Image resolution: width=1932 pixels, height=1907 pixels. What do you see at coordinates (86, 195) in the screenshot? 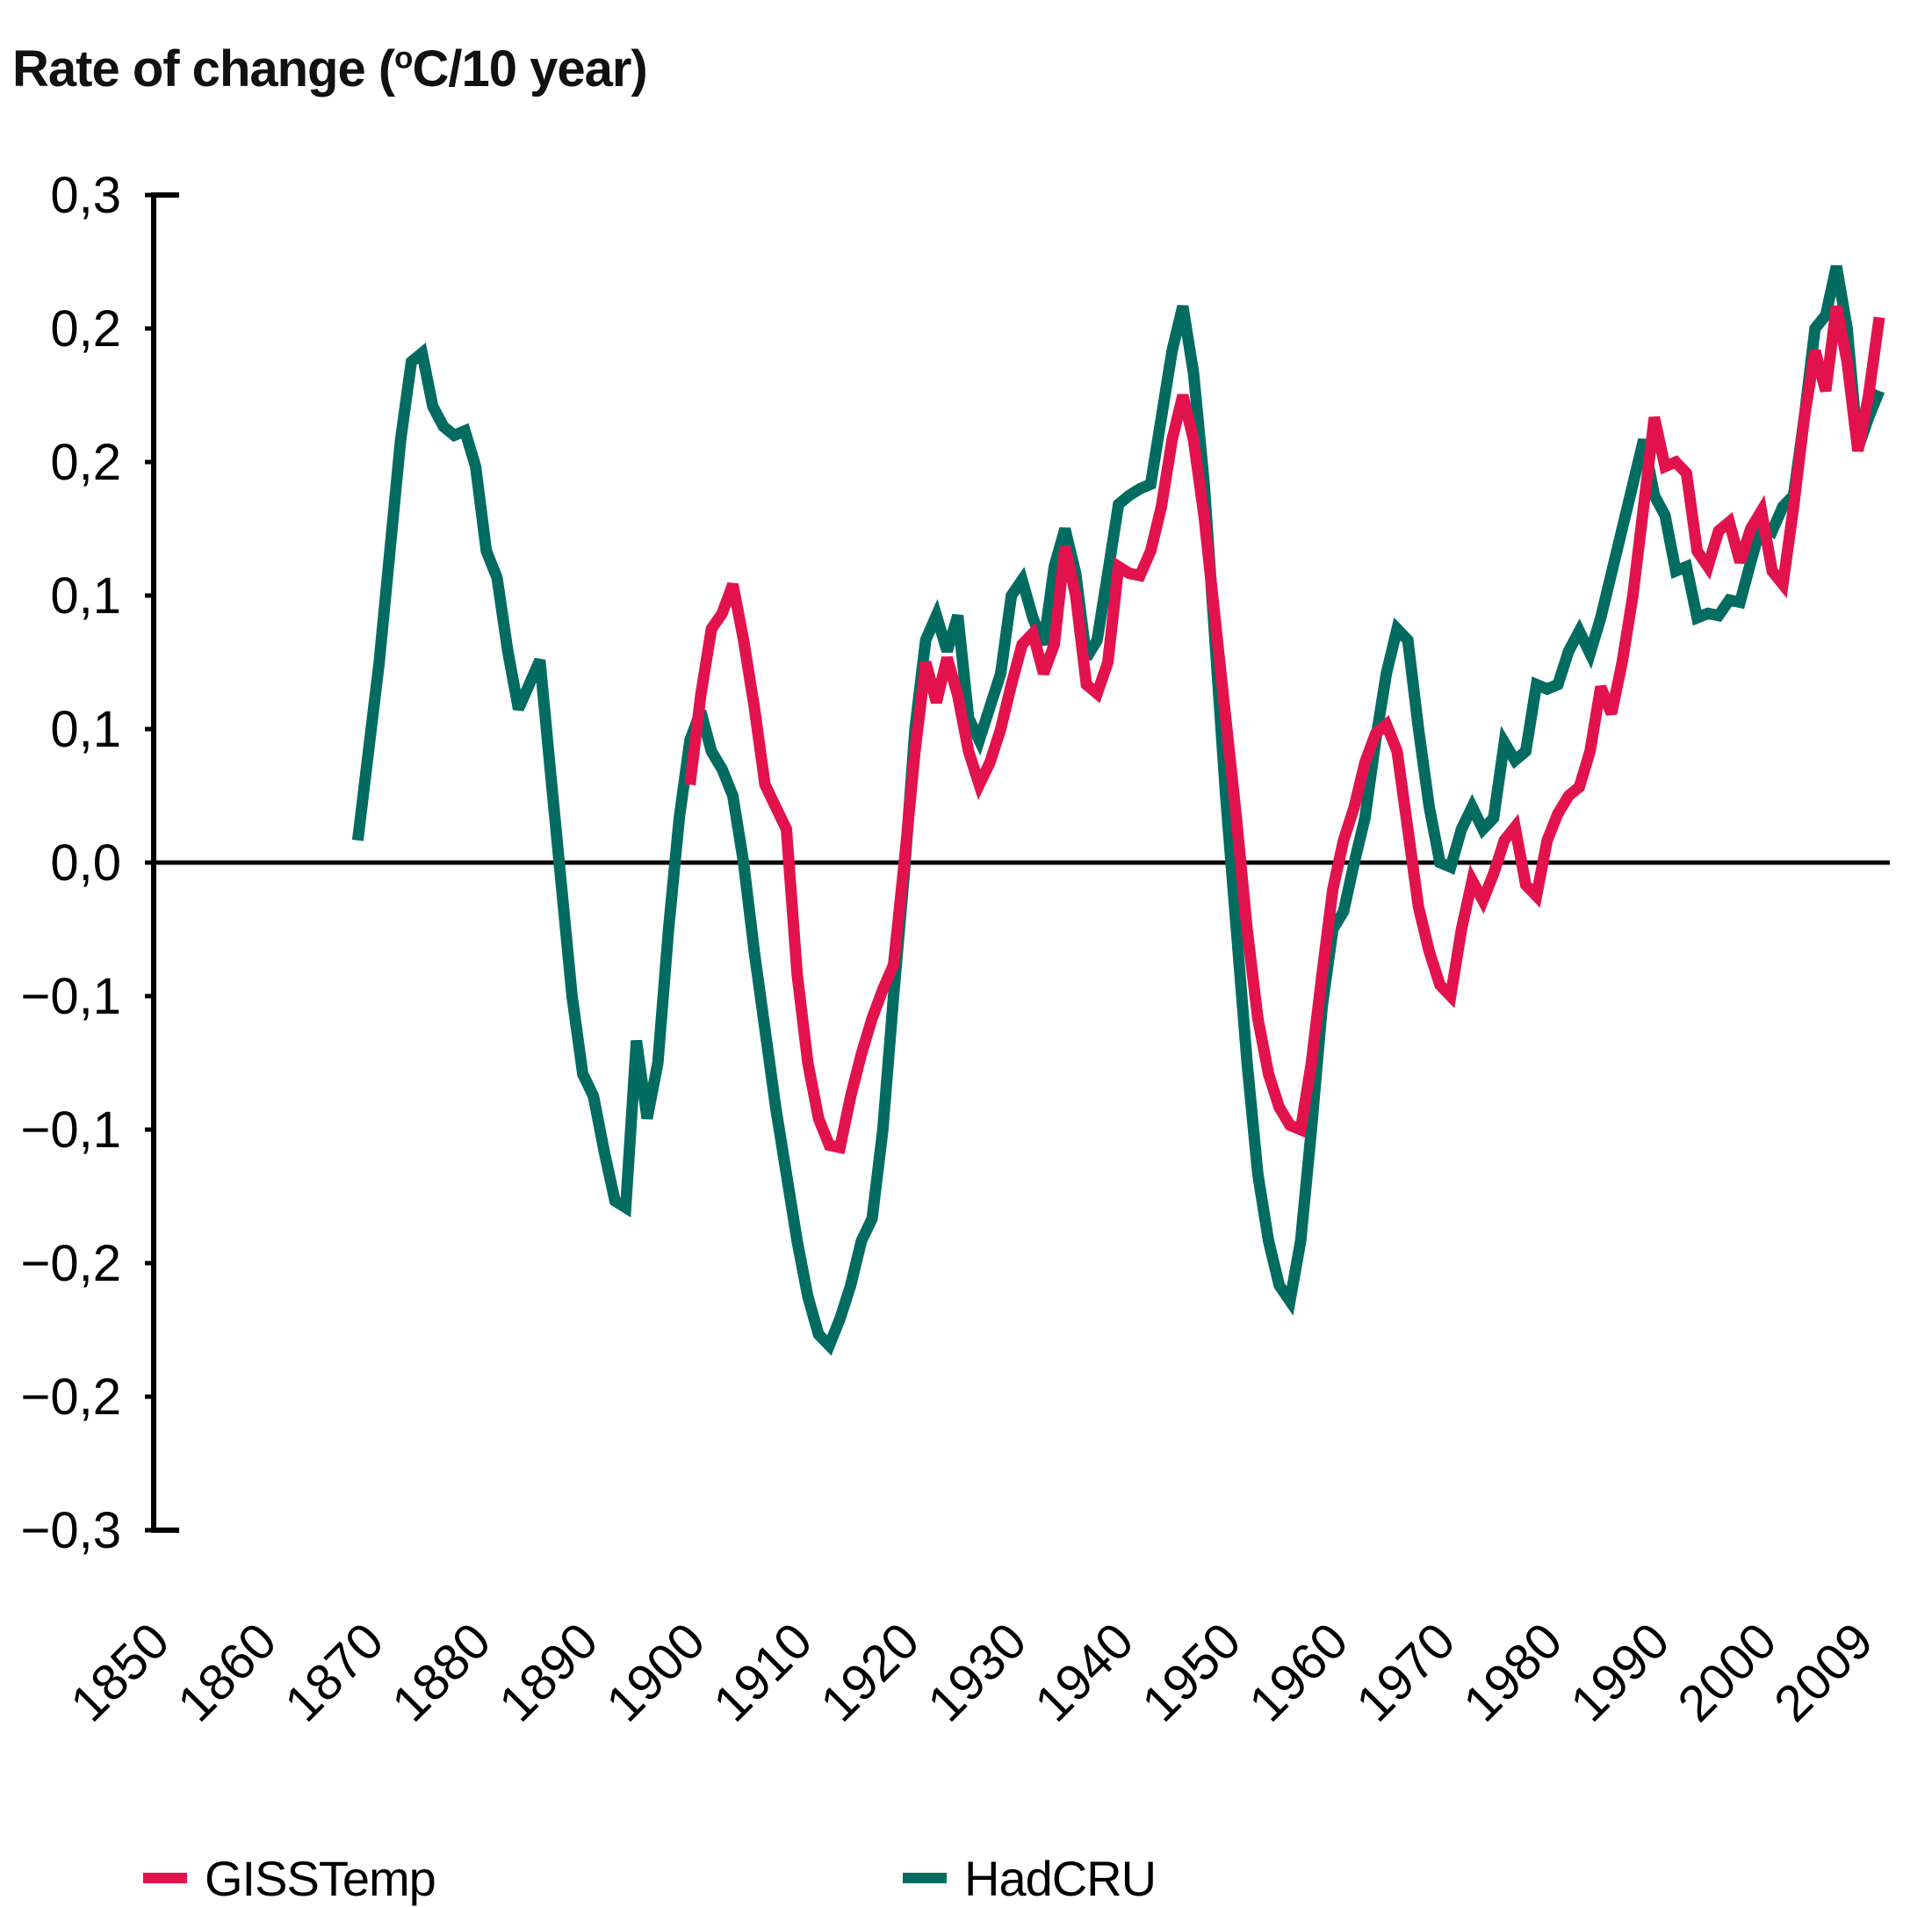
I see `y-tick-label: 0,3` at bounding box center [86, 195].